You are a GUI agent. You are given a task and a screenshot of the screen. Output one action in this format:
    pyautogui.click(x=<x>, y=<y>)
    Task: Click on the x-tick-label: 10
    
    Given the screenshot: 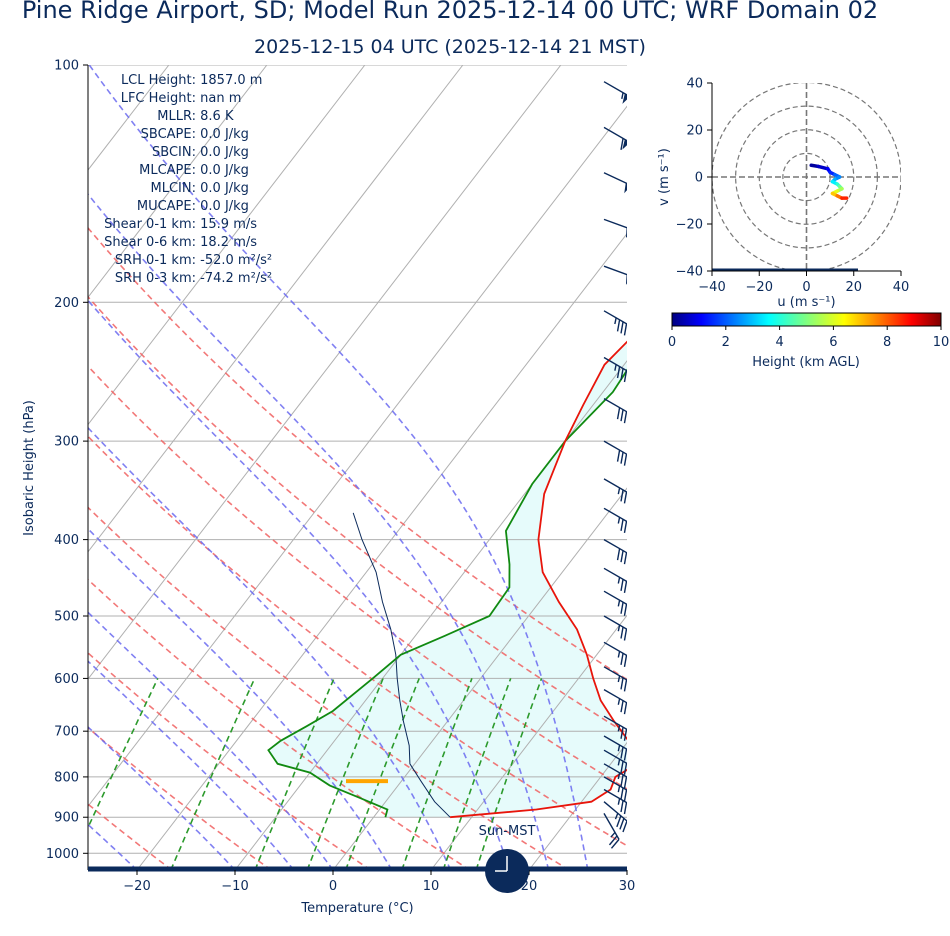 What is the action you would take?
    pyautogui.click(x=431, y=886)
    